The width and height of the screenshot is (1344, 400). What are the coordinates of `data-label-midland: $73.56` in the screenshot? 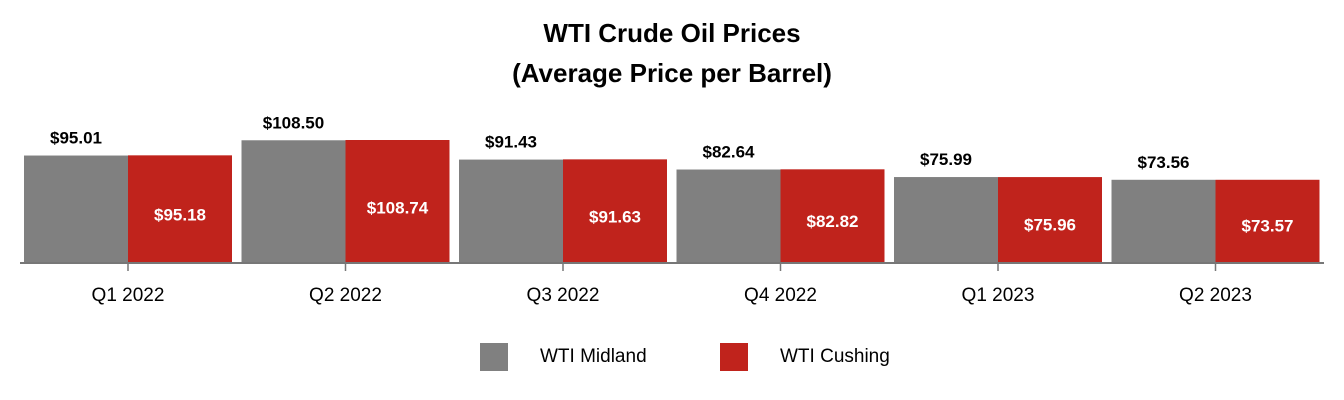 It's located at (1164, 162).